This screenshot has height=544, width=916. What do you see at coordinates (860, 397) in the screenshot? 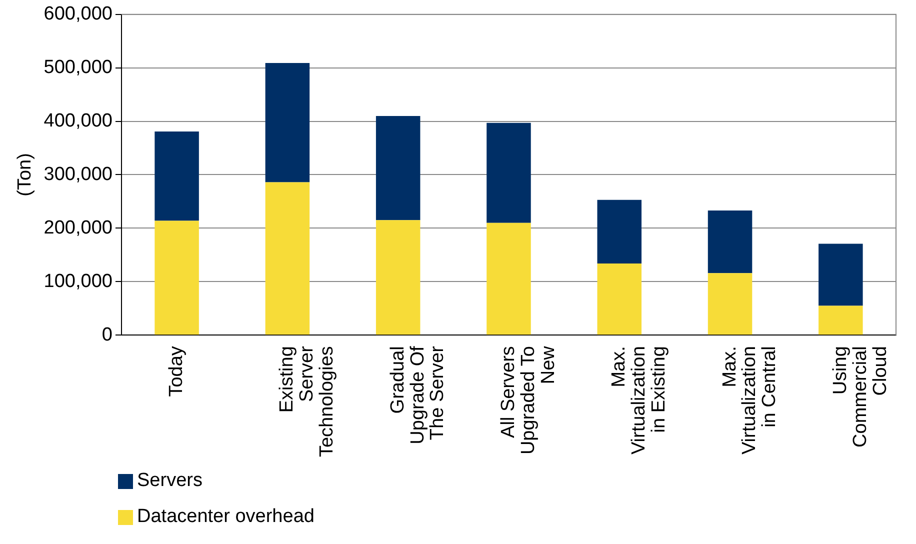
I see `x-tick-label: Using Commercial Cloud` at bounding box center [860, 397].